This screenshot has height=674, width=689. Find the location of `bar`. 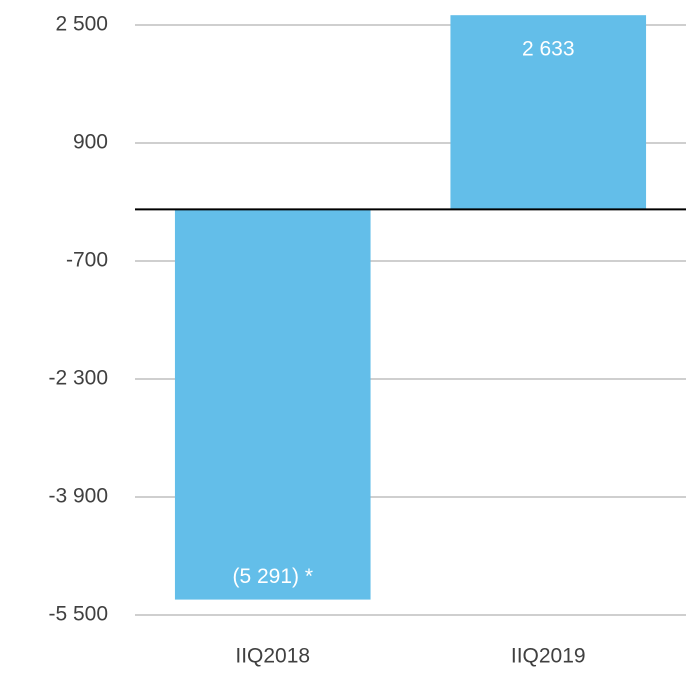

bar is located at coordinates (548, 112).